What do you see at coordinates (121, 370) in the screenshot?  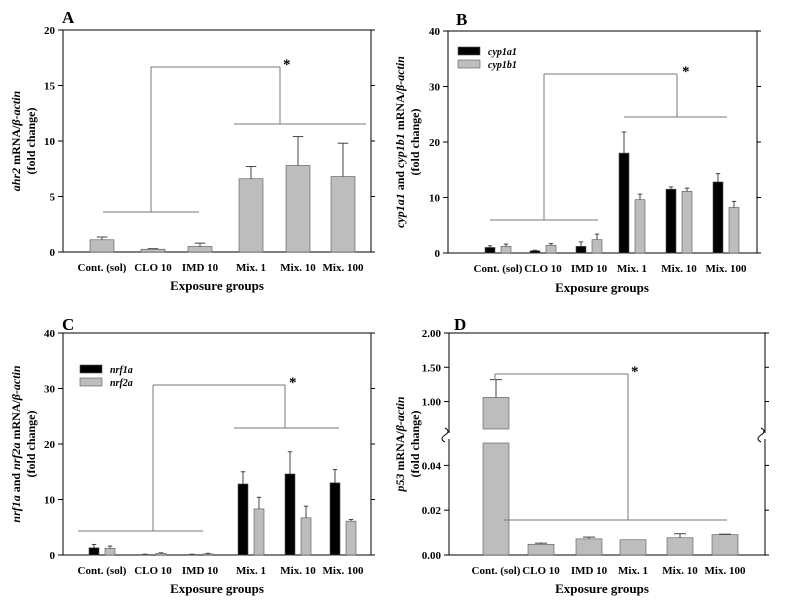 I see `legend-label: nrf1a` at bounding box center [121, 370].